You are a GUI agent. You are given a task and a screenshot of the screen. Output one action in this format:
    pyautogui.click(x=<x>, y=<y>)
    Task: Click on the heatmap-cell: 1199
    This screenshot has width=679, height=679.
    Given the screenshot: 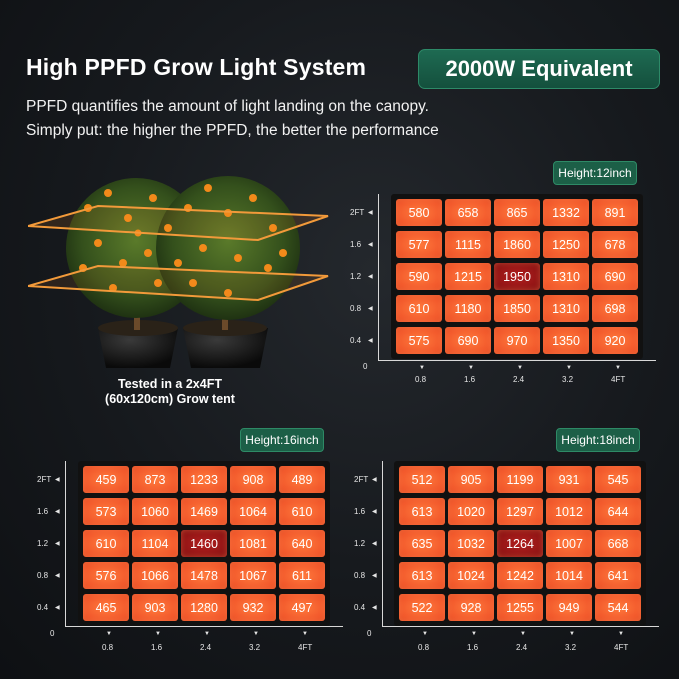 What is the action you would take?
    pyautogui.click(x=520, y=479)
    